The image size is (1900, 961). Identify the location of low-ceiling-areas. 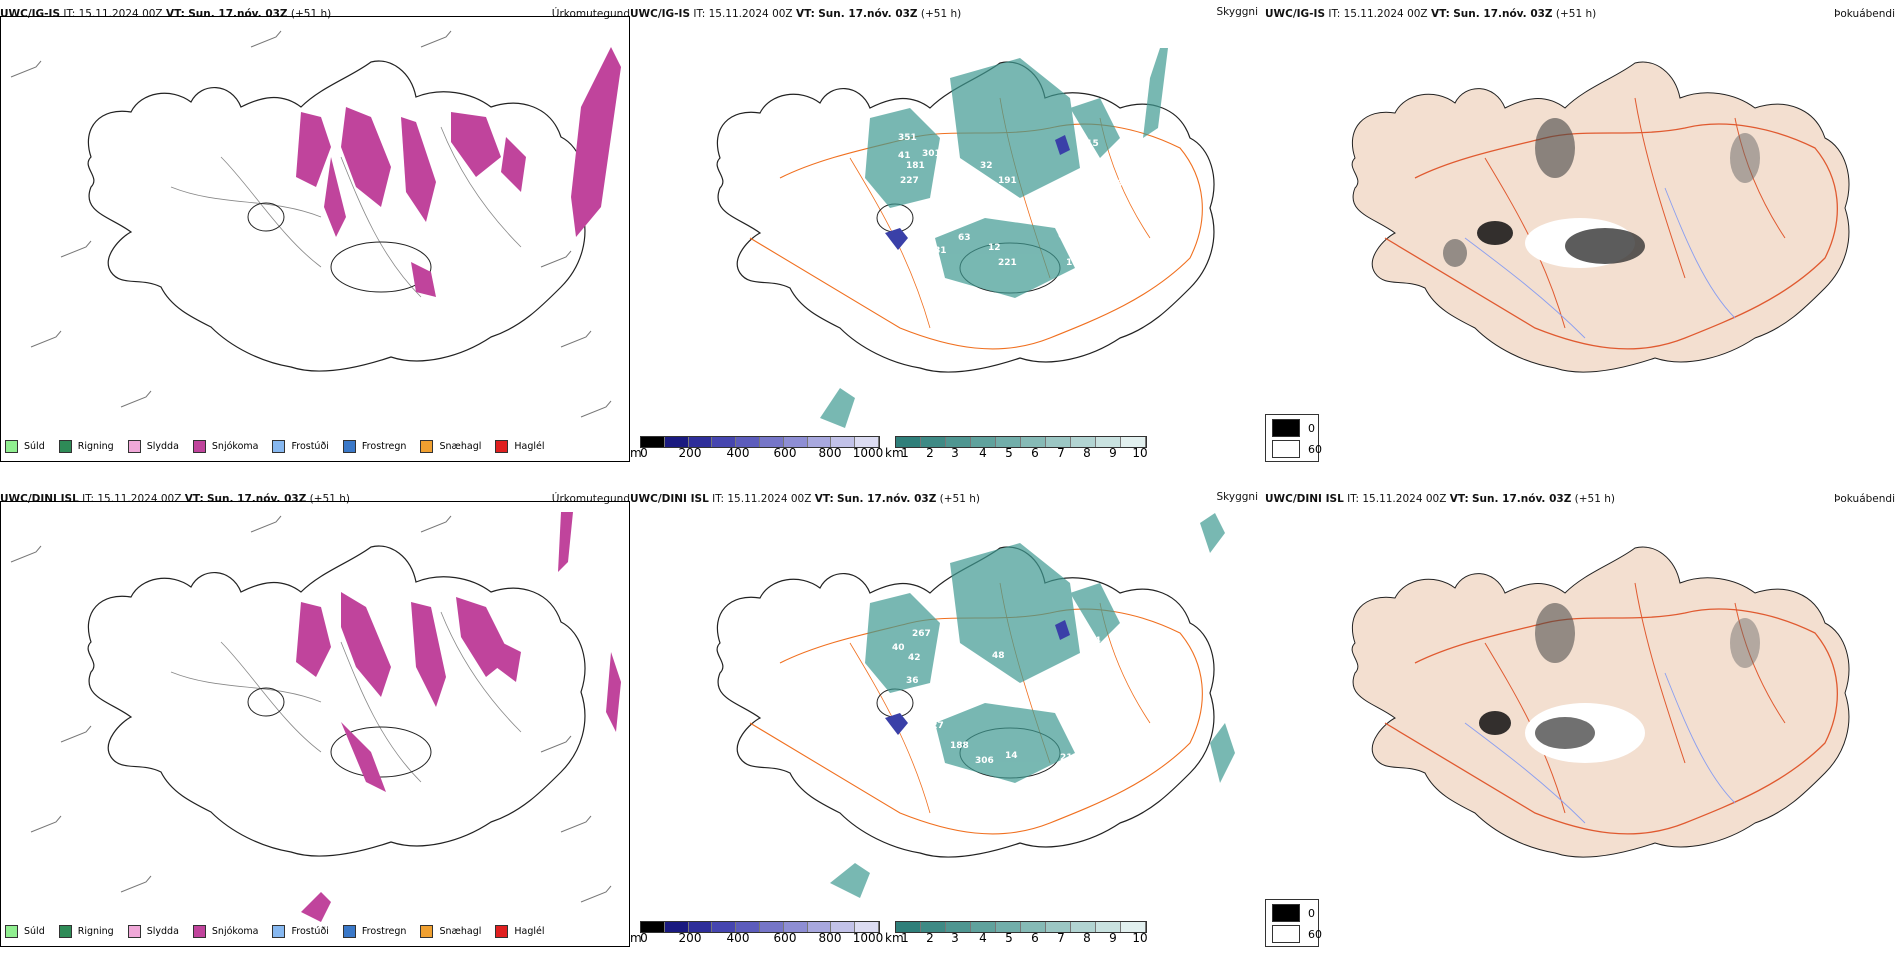
(977, 677).